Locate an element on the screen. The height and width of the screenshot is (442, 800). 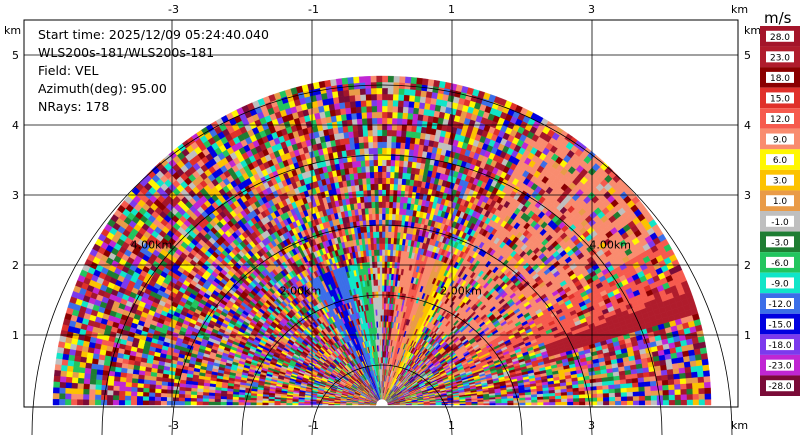
colorbar-label: -1.0 is located at coordinates (780, 223).